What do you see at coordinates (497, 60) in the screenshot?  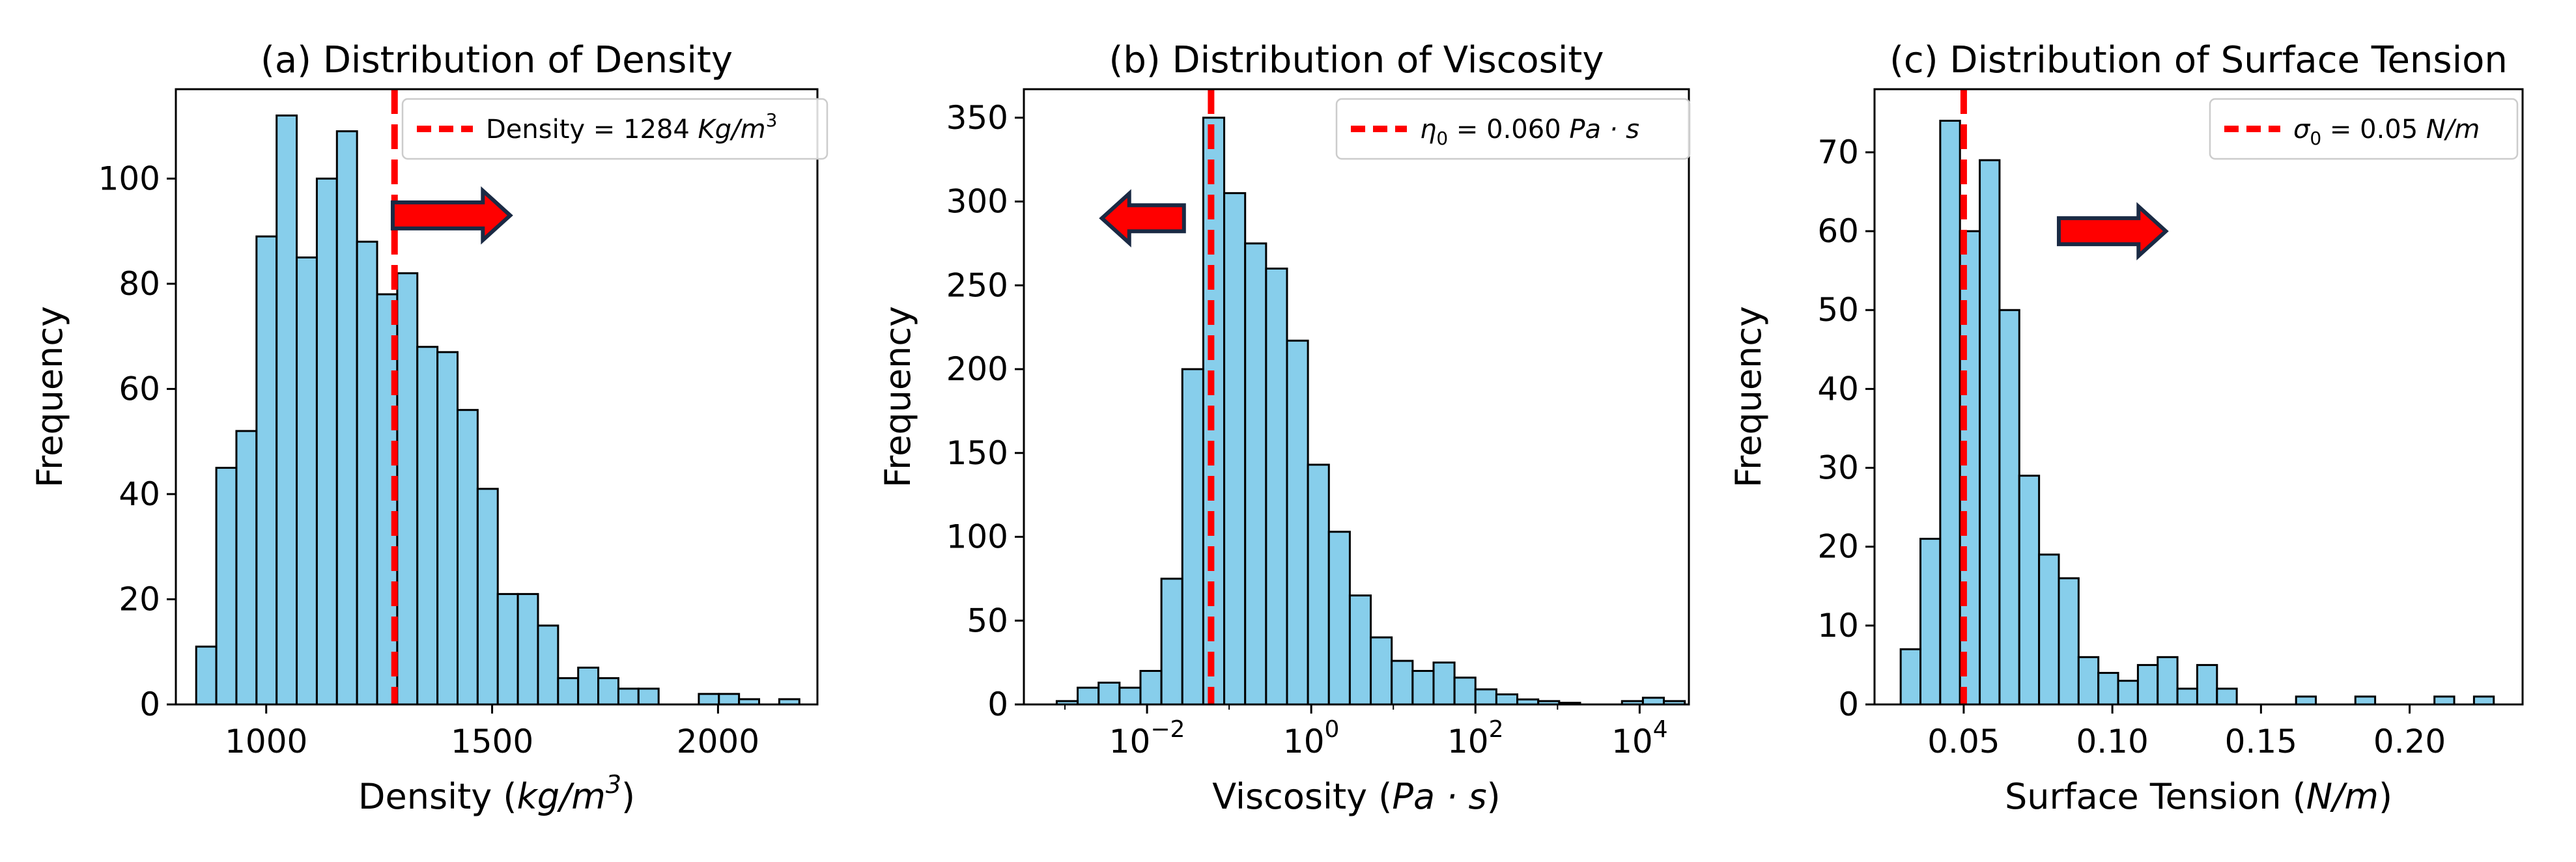 I see `chart-title: (a) Distribution of Density` at bounding box center [497, 60].